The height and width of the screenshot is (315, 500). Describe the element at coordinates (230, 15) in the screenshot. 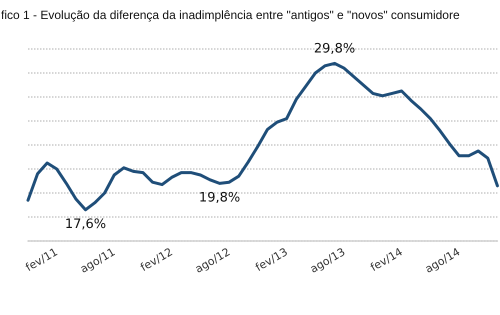

I see `chart-title: fico 1 - Evolução da diferença da inadimplência entre "antigos" e "novos" consumidore` at that location.